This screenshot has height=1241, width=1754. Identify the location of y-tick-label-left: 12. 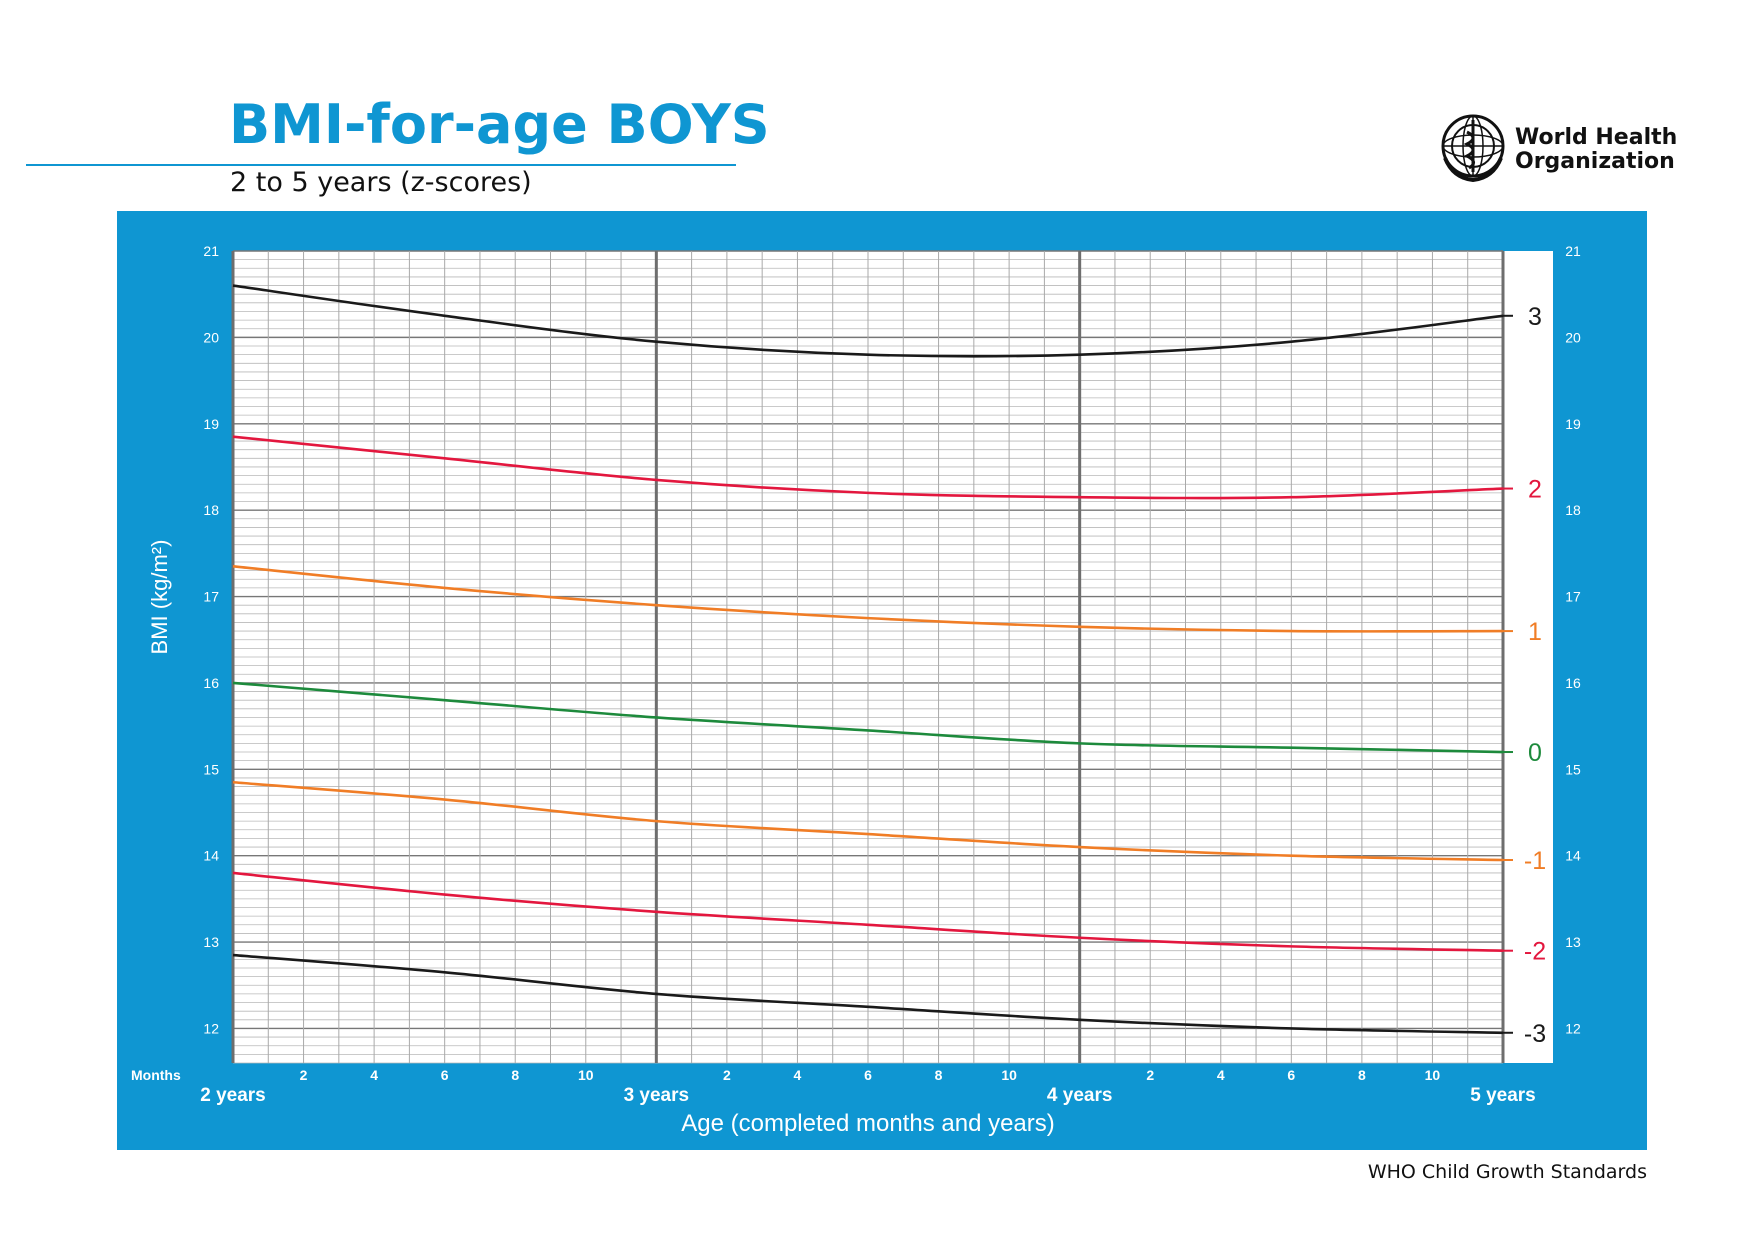
(211, 1028).